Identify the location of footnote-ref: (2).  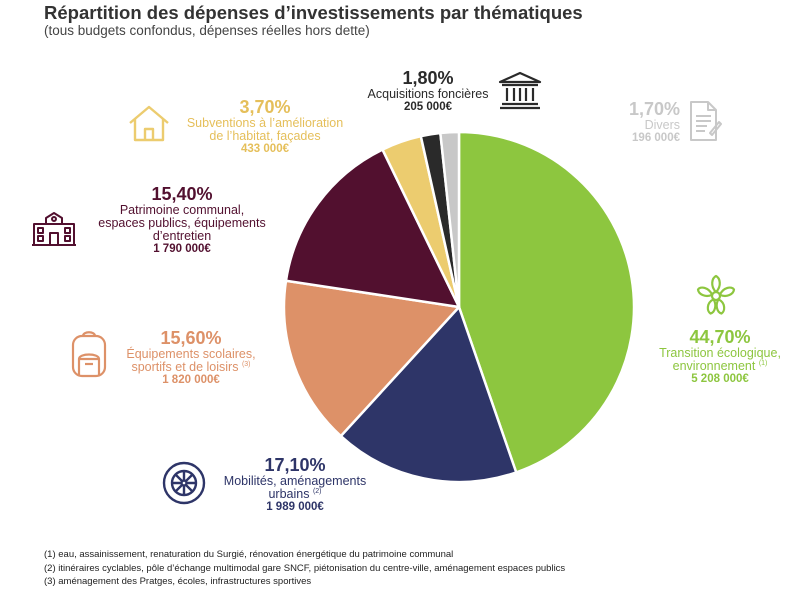
(317, 492).